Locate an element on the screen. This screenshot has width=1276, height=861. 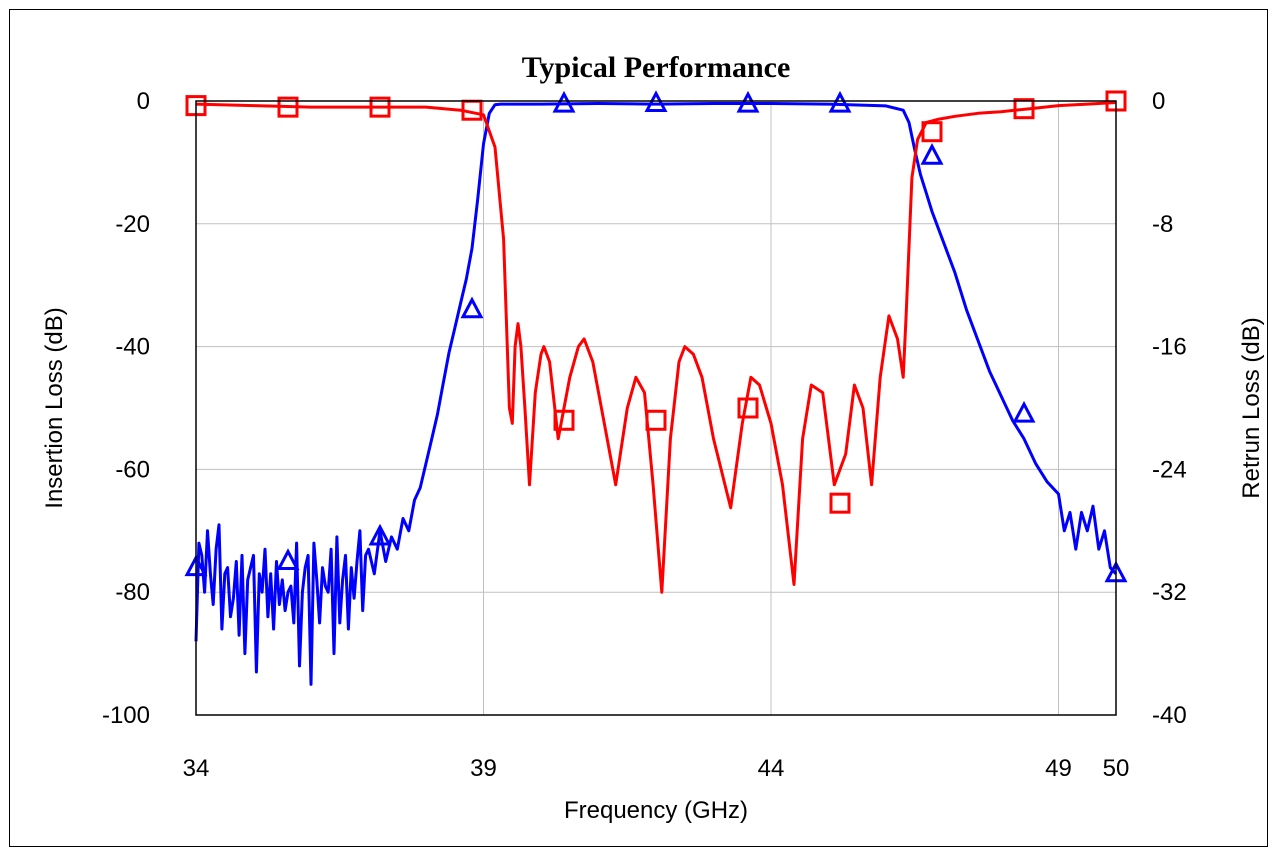
x-tick-label: 44 is located at coordinates (771, 768).